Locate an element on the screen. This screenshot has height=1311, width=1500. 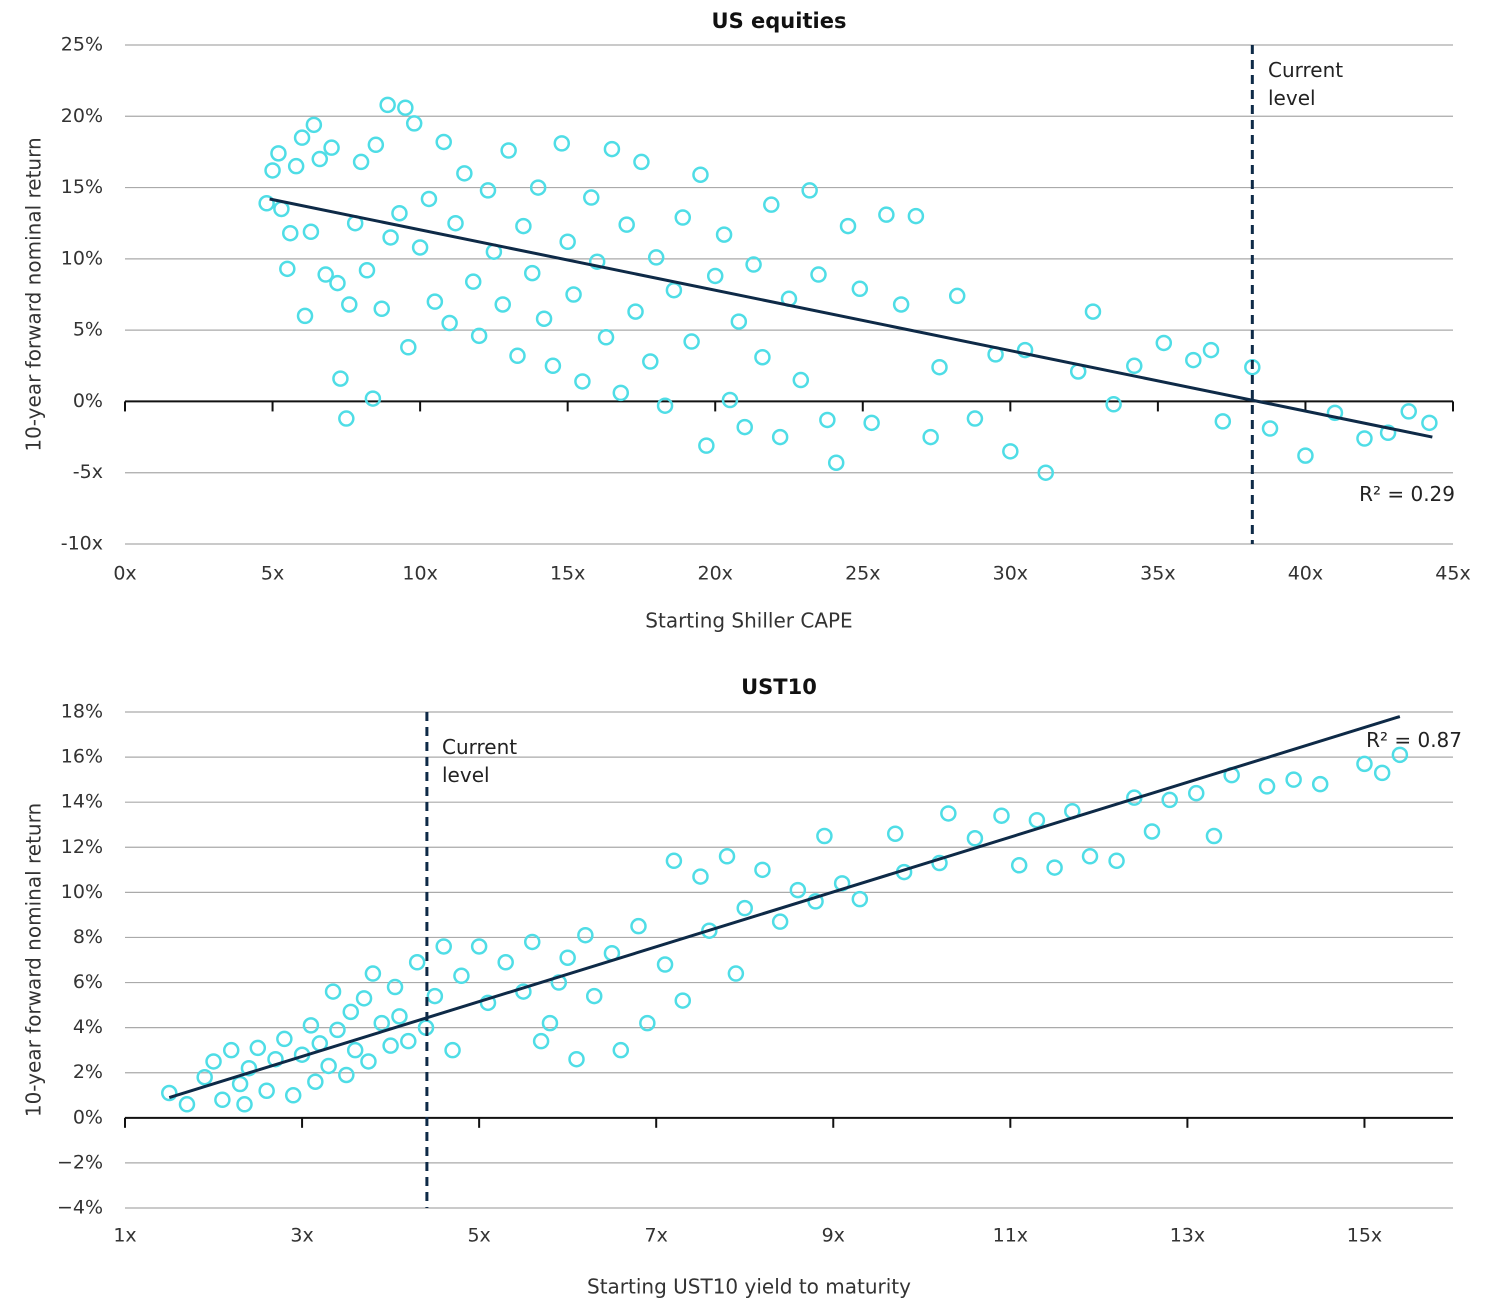
x-tick-label: 7x is located at coordinates (656, 1236).